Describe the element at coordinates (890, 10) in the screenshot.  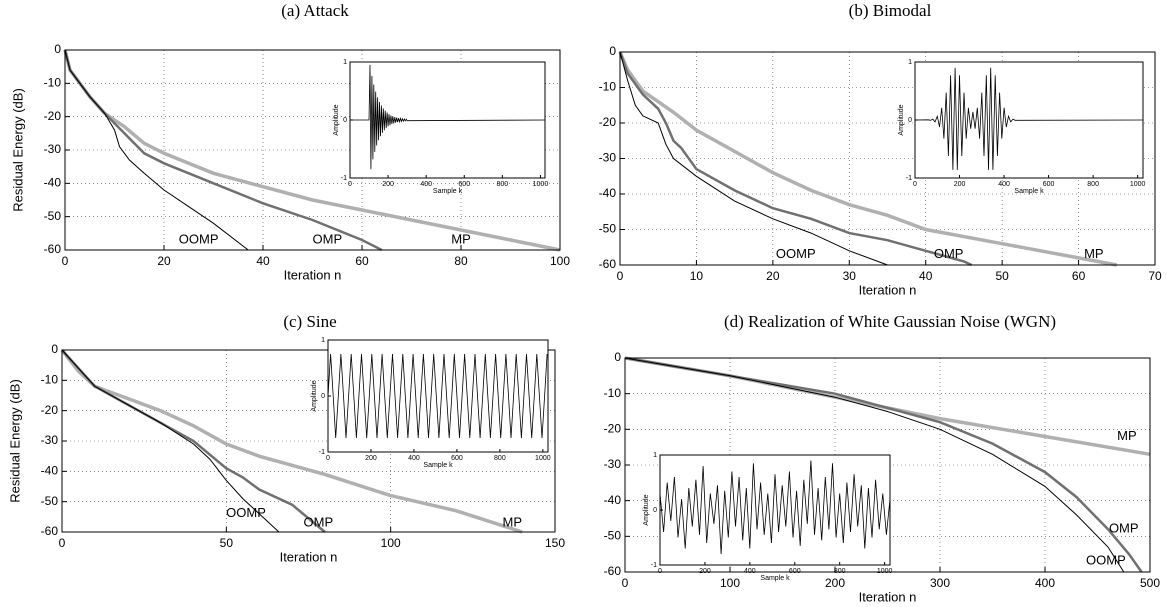
I see `panel-title: (b) Bimodal` at that location.